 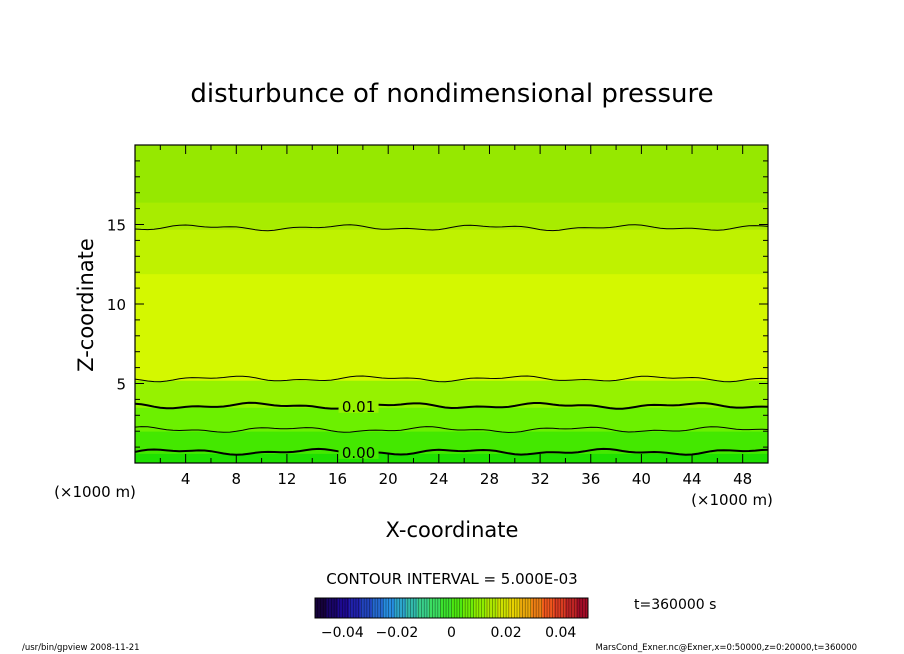 What do you see at coordinates (396, 633) in the screenshot?
I see `colorbar-tick-label: −0.02` at bounding box center [396, 633].